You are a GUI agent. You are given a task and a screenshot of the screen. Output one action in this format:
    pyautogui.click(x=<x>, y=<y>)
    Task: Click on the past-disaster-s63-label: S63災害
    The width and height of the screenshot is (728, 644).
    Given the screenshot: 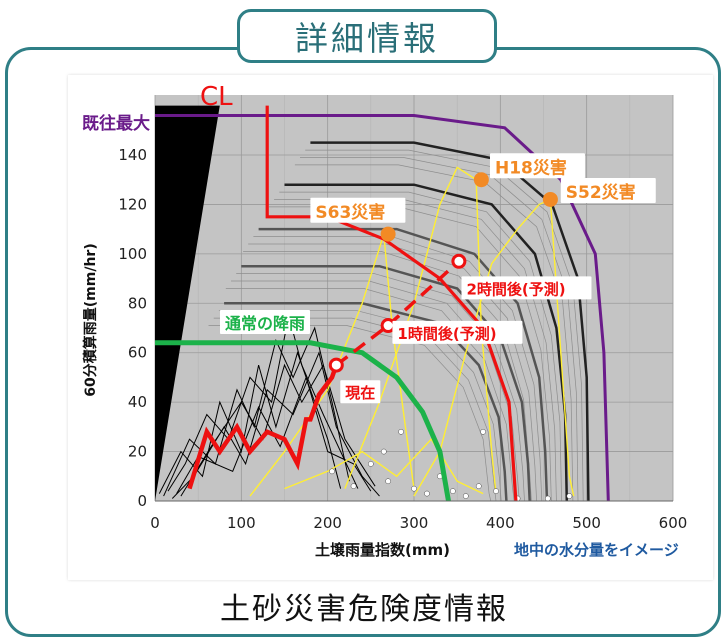 What is the action you would take?
    pyautogui.click(x=358, y=210)
    